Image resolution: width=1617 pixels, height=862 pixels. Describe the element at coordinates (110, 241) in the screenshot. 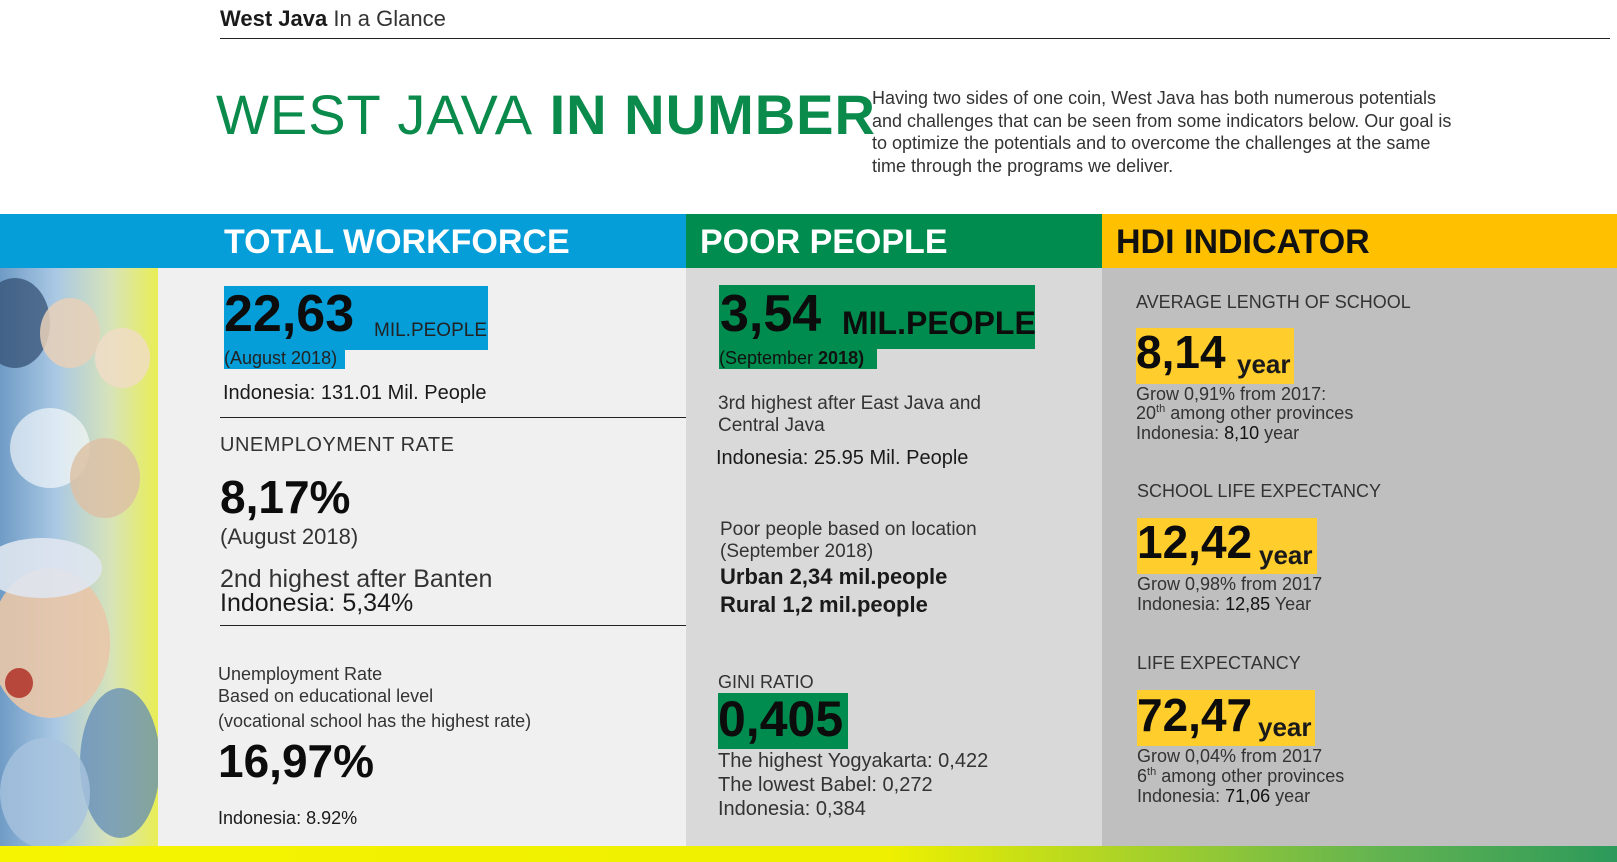

I see `header-band-left` at that location.